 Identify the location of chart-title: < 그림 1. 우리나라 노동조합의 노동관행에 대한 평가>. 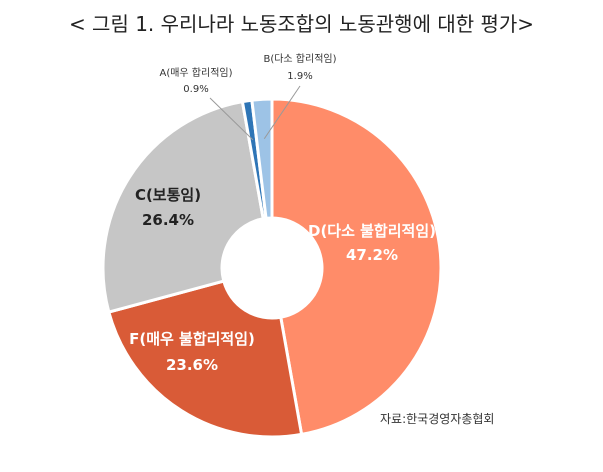
(301, 24).